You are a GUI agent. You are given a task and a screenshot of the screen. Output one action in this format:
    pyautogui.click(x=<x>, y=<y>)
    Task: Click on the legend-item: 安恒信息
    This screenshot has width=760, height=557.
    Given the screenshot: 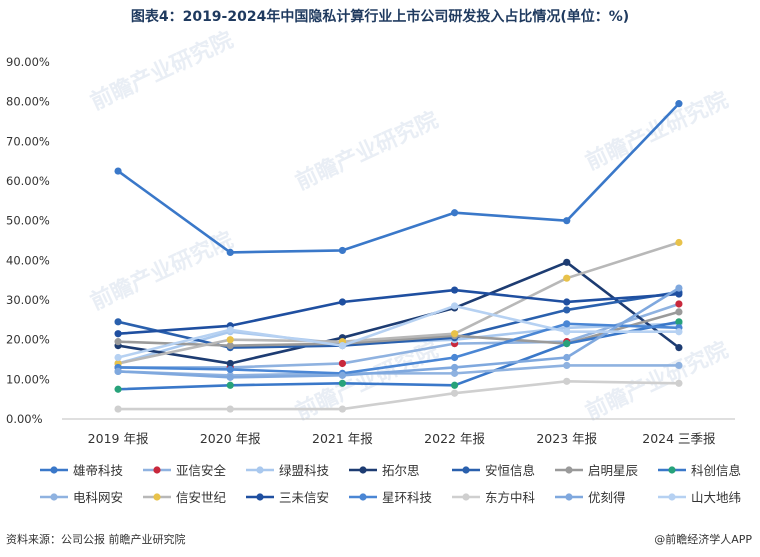 What is the action you would take?
    pyautogui.click(x=493, y=470)
    